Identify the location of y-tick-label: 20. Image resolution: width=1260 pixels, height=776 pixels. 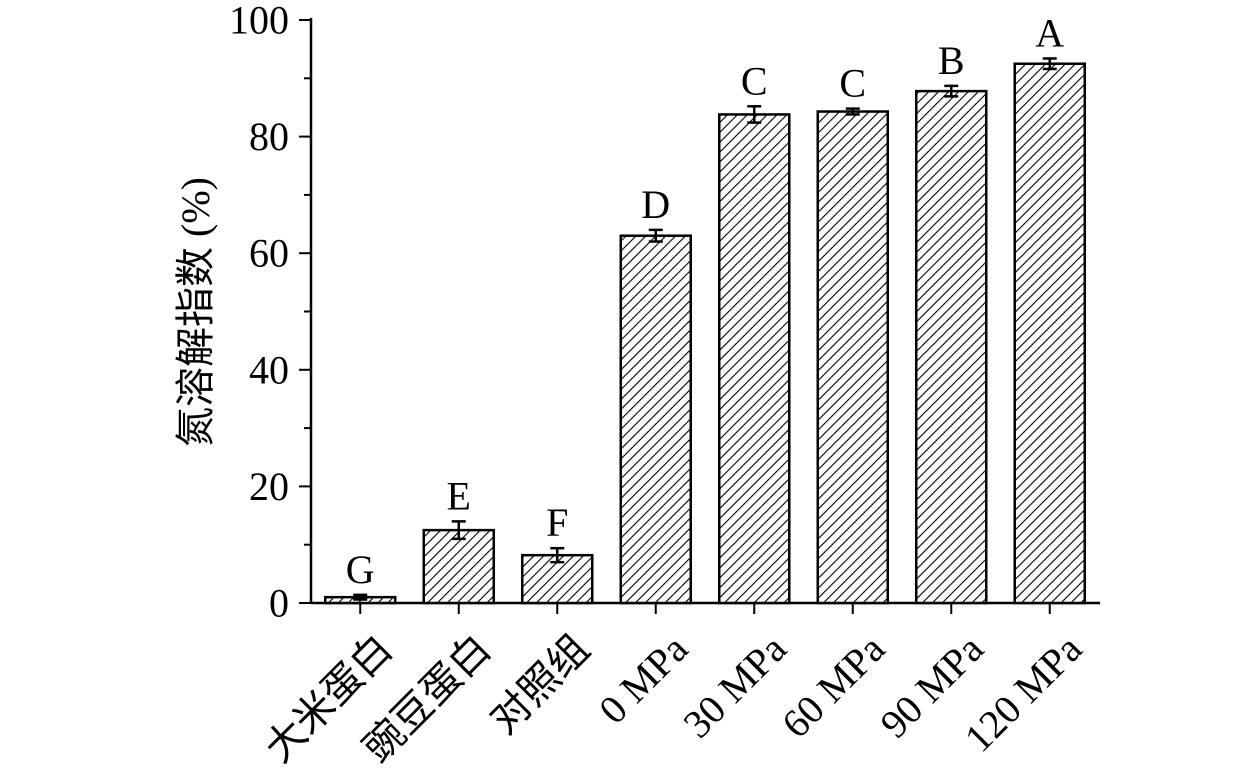
(269, 486).